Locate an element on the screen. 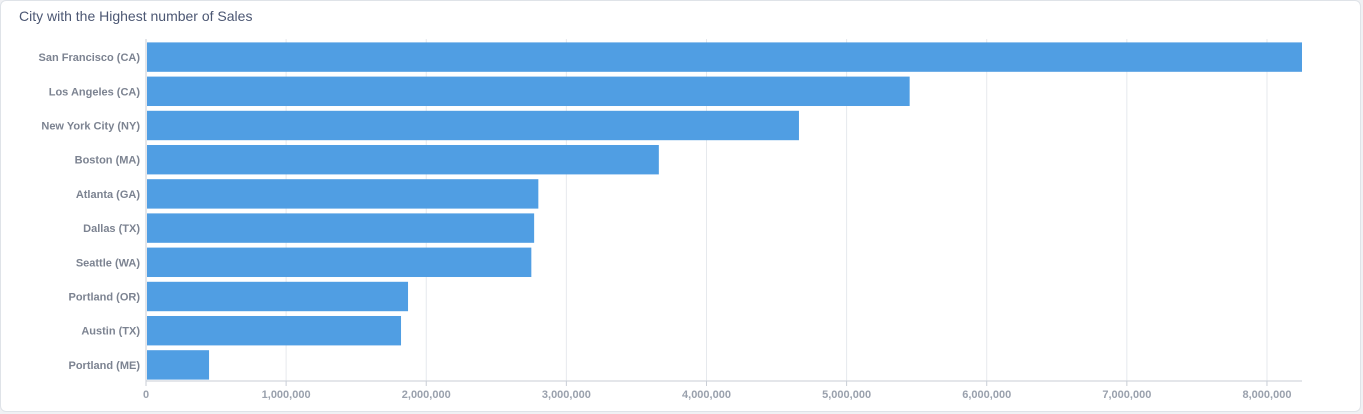 This screenshot has width=1363, height=414. x-tick-label: 4,000,000 is located at coordinates (706, 395).